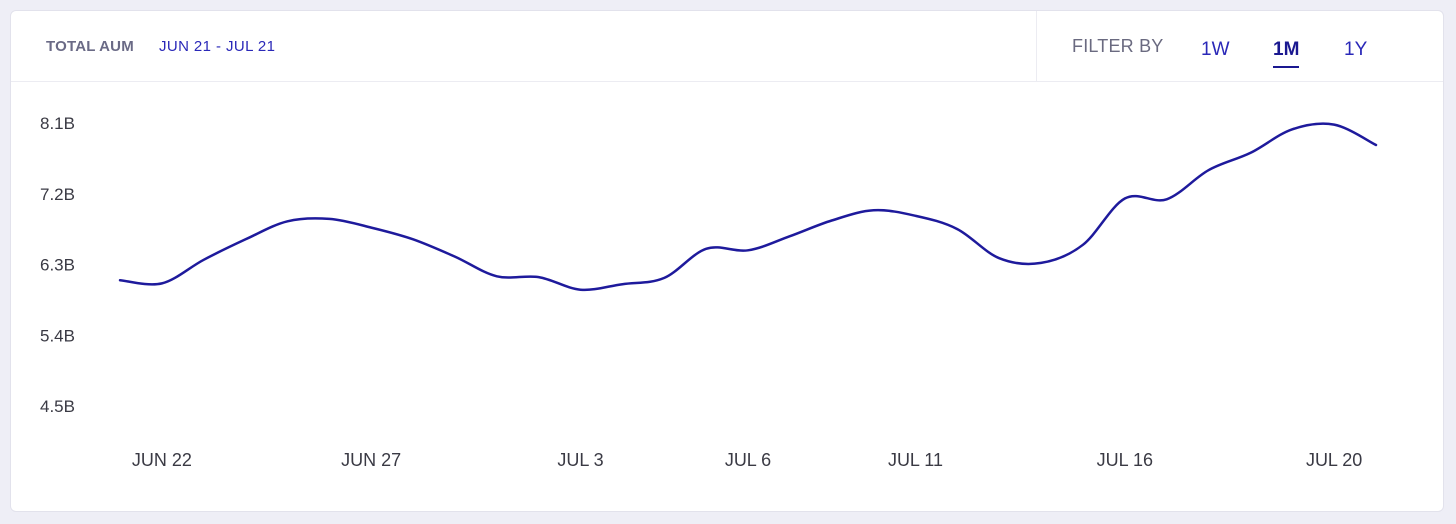 This screenshot has width=1456, height=524. I want to click on x-tick-label: JUL 3, so click(580, 460).